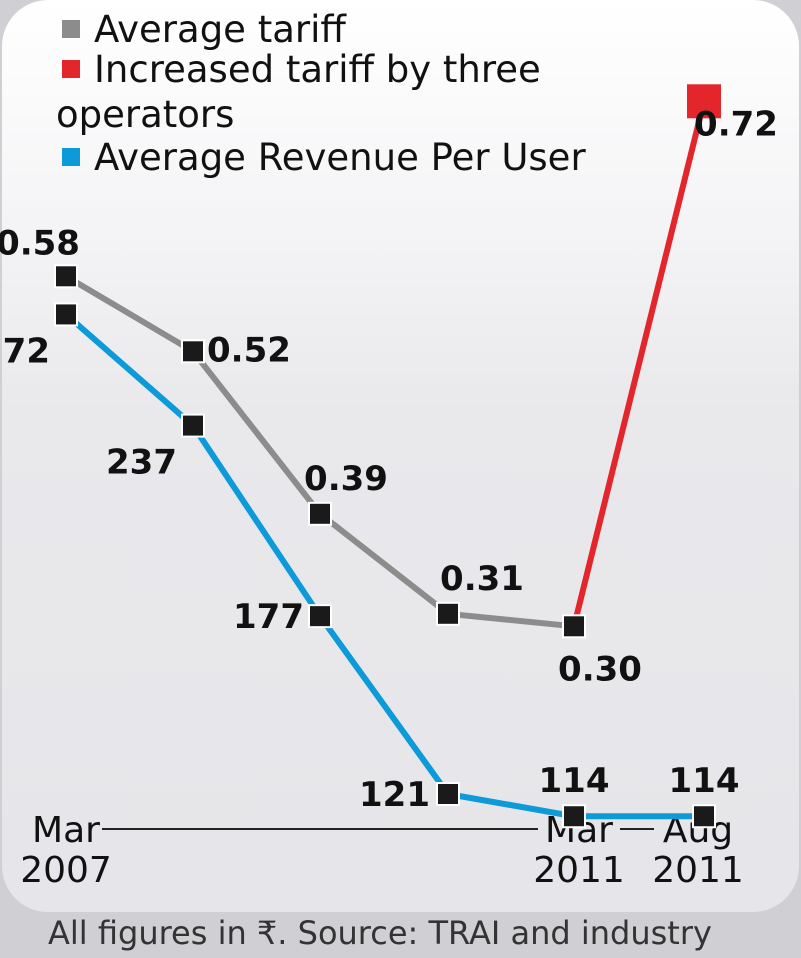 Image resolution: width=801 pixels, height=958 pixels. What do you see at coordinates (141, 463) in the screenshot?
I see `data-label-series-3-point-2: 237` at bounding box center [141, 463].